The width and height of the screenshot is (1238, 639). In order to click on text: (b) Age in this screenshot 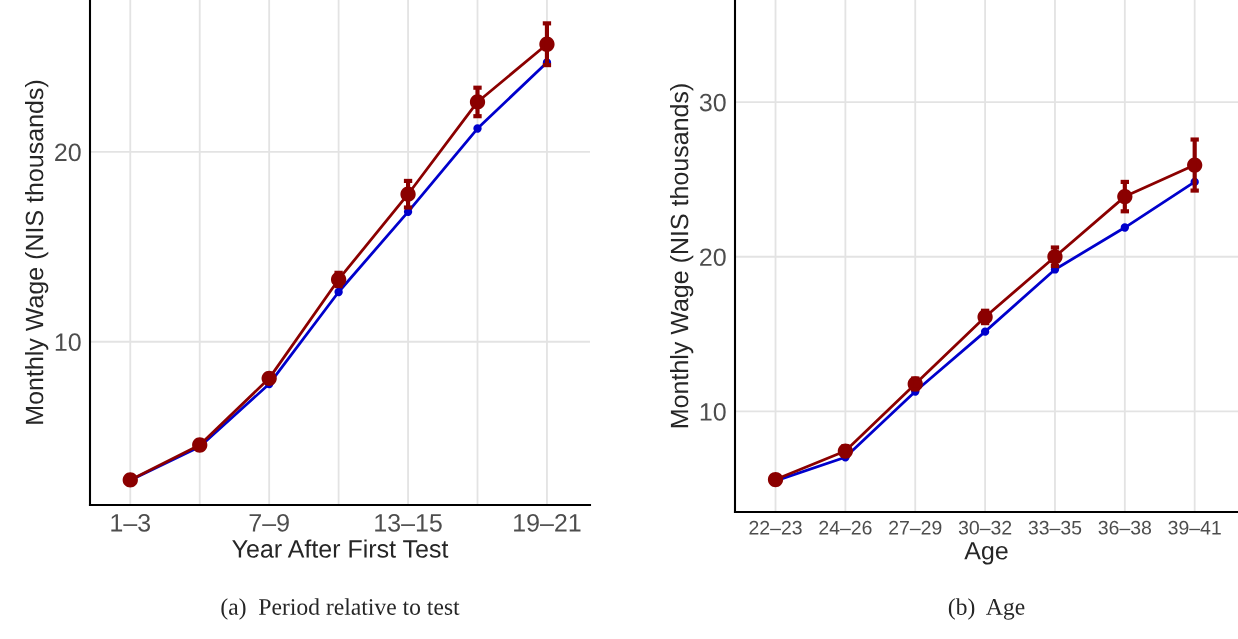, I will do `click(986, 609)`.